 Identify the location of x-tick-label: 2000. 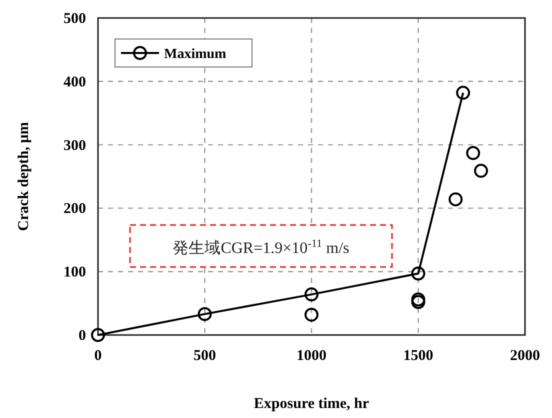
(525, 356).